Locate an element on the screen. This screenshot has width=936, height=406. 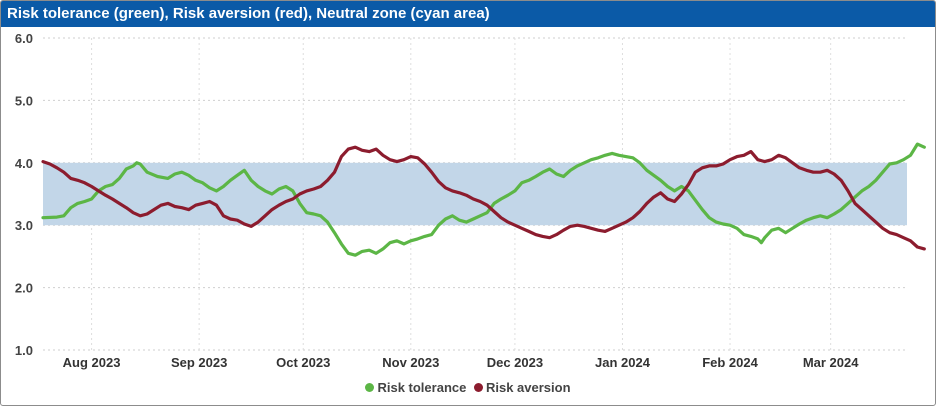
x-tick-label: Feb 2024 is located at coordinates (730, 362).